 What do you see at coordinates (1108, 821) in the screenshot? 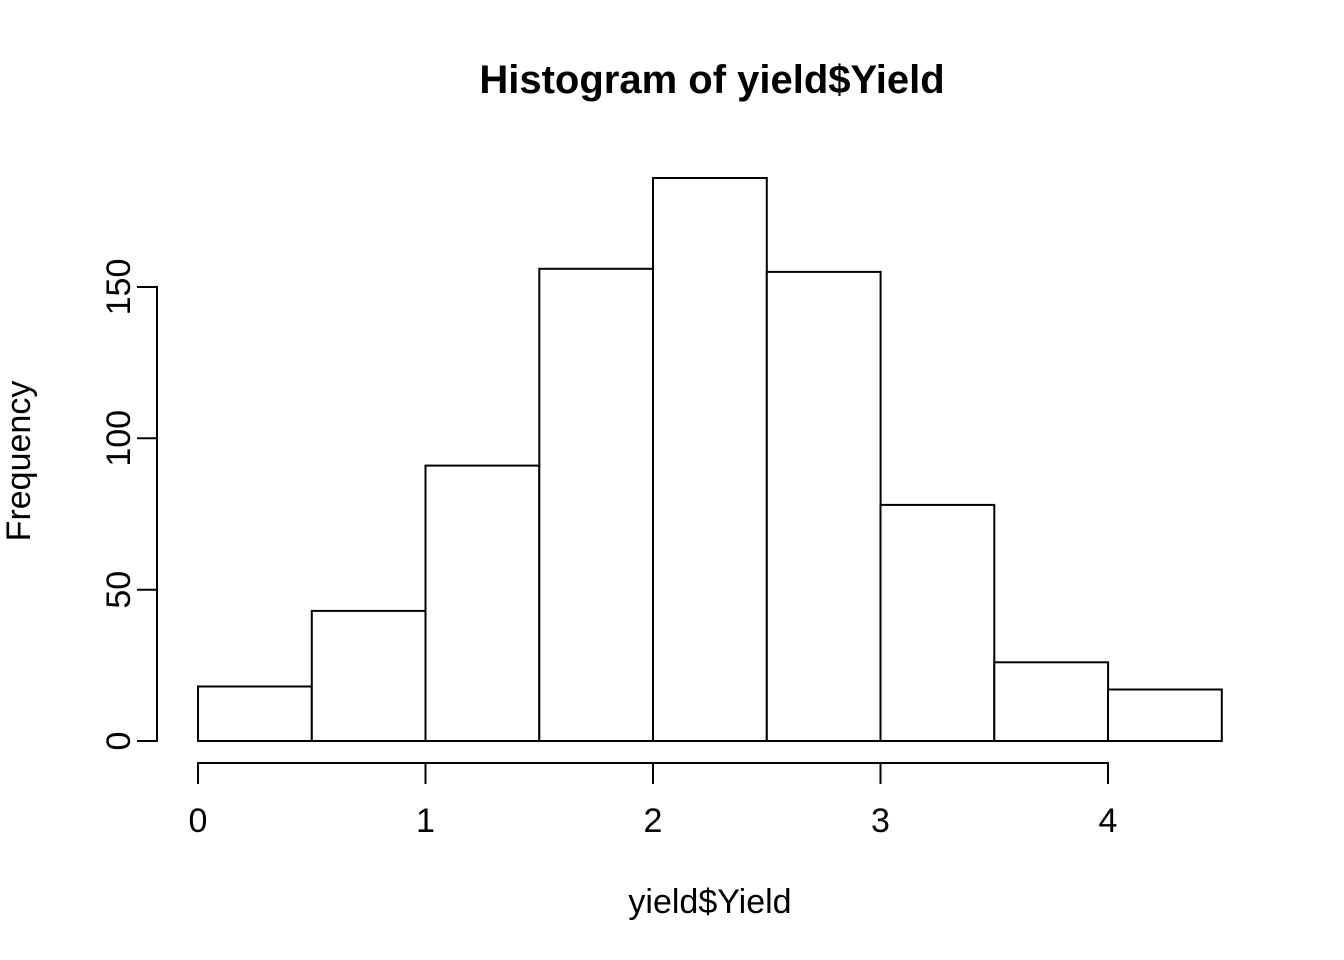
I see `x-axis-tick-label: 4` at bounding box center [1108, 821].